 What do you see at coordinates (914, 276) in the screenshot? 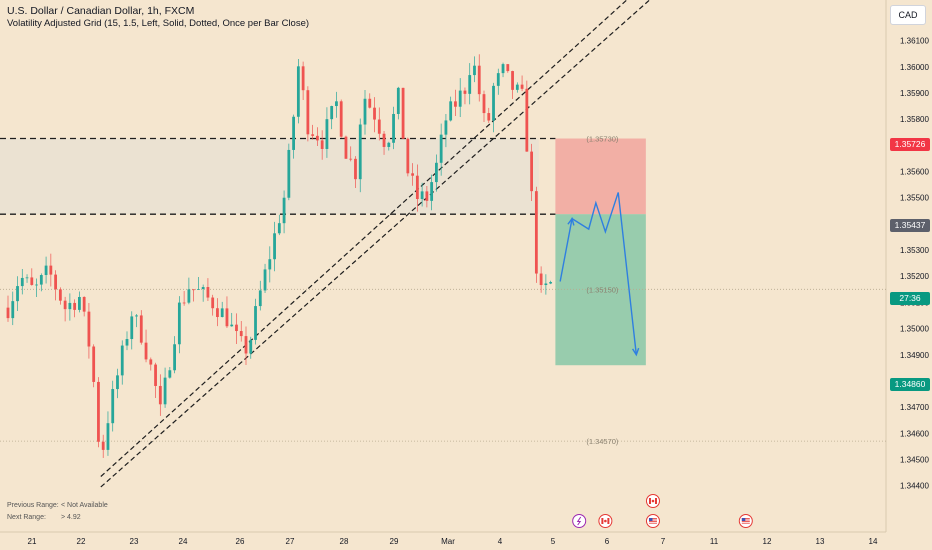
I see `y-tick-label: 1.35200` at bounding box center [914, 276].